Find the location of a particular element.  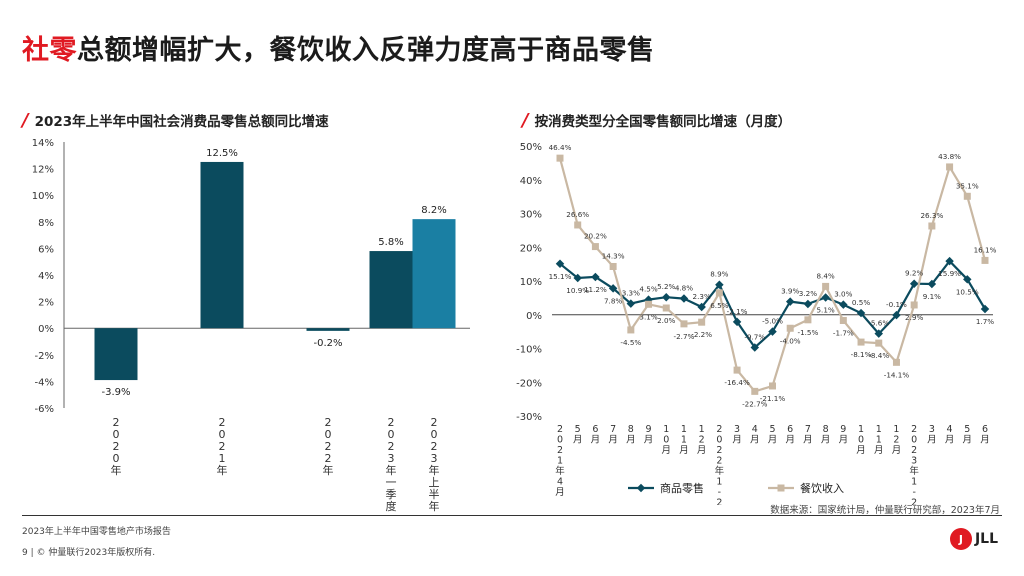

data-label: 10.5% is located at coordinates (967, 291).